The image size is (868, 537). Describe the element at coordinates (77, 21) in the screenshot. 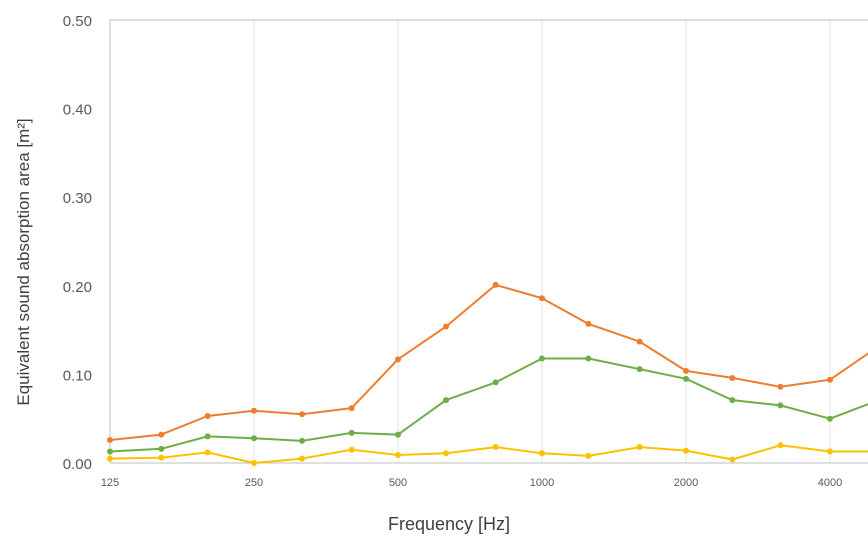

I see `y-tick-label: 0.50` at that location.